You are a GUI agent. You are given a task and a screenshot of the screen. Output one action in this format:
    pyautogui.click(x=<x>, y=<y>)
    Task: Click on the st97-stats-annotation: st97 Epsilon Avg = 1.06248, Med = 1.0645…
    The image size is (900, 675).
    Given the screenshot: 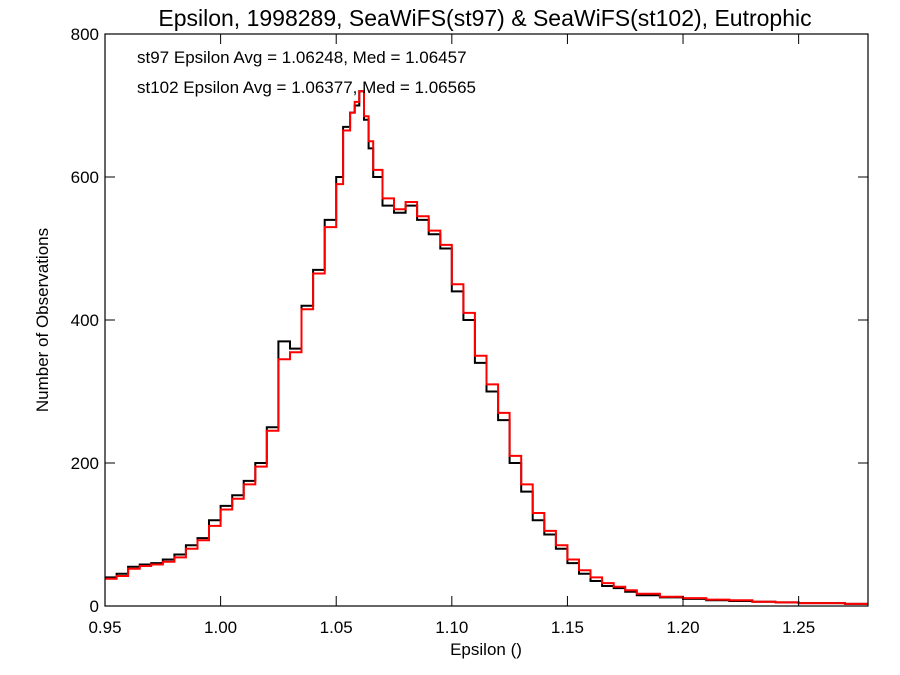 What is the action you would take?
    pyautogui.click(x=302, y=57)
    